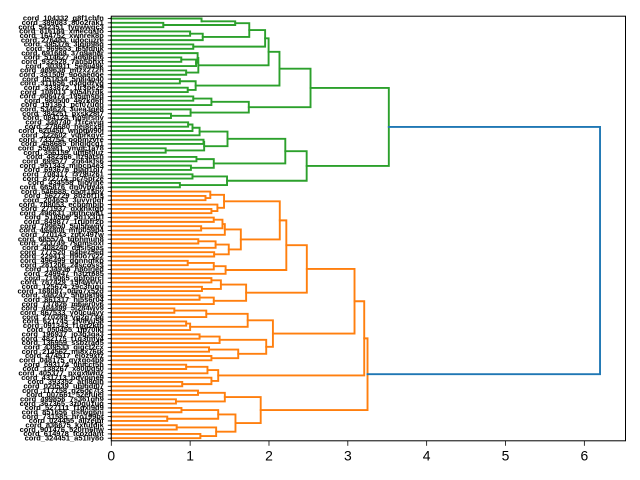 The width and height of the screenshot is (640, 480). I want to click on svg-text: cord_731585_hro199br, so click(63, 416).